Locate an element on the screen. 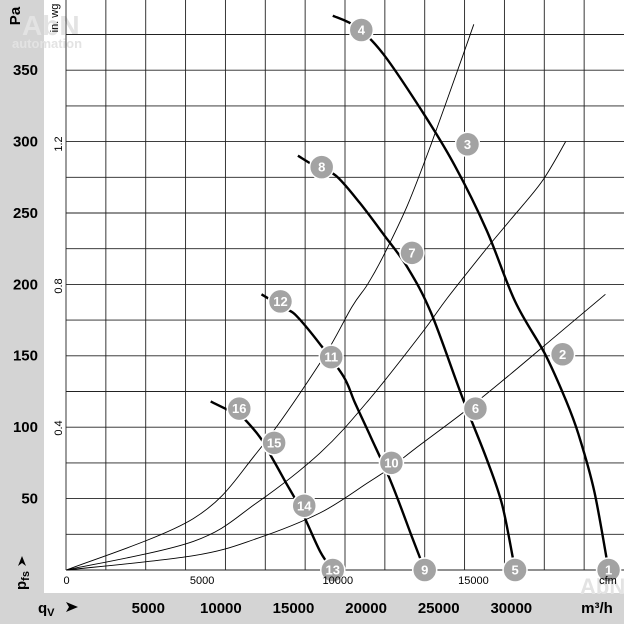 Image resolution: width=624 pixels, height=624 pixels. marker-label: 7 is located at coordinates (411, 252).